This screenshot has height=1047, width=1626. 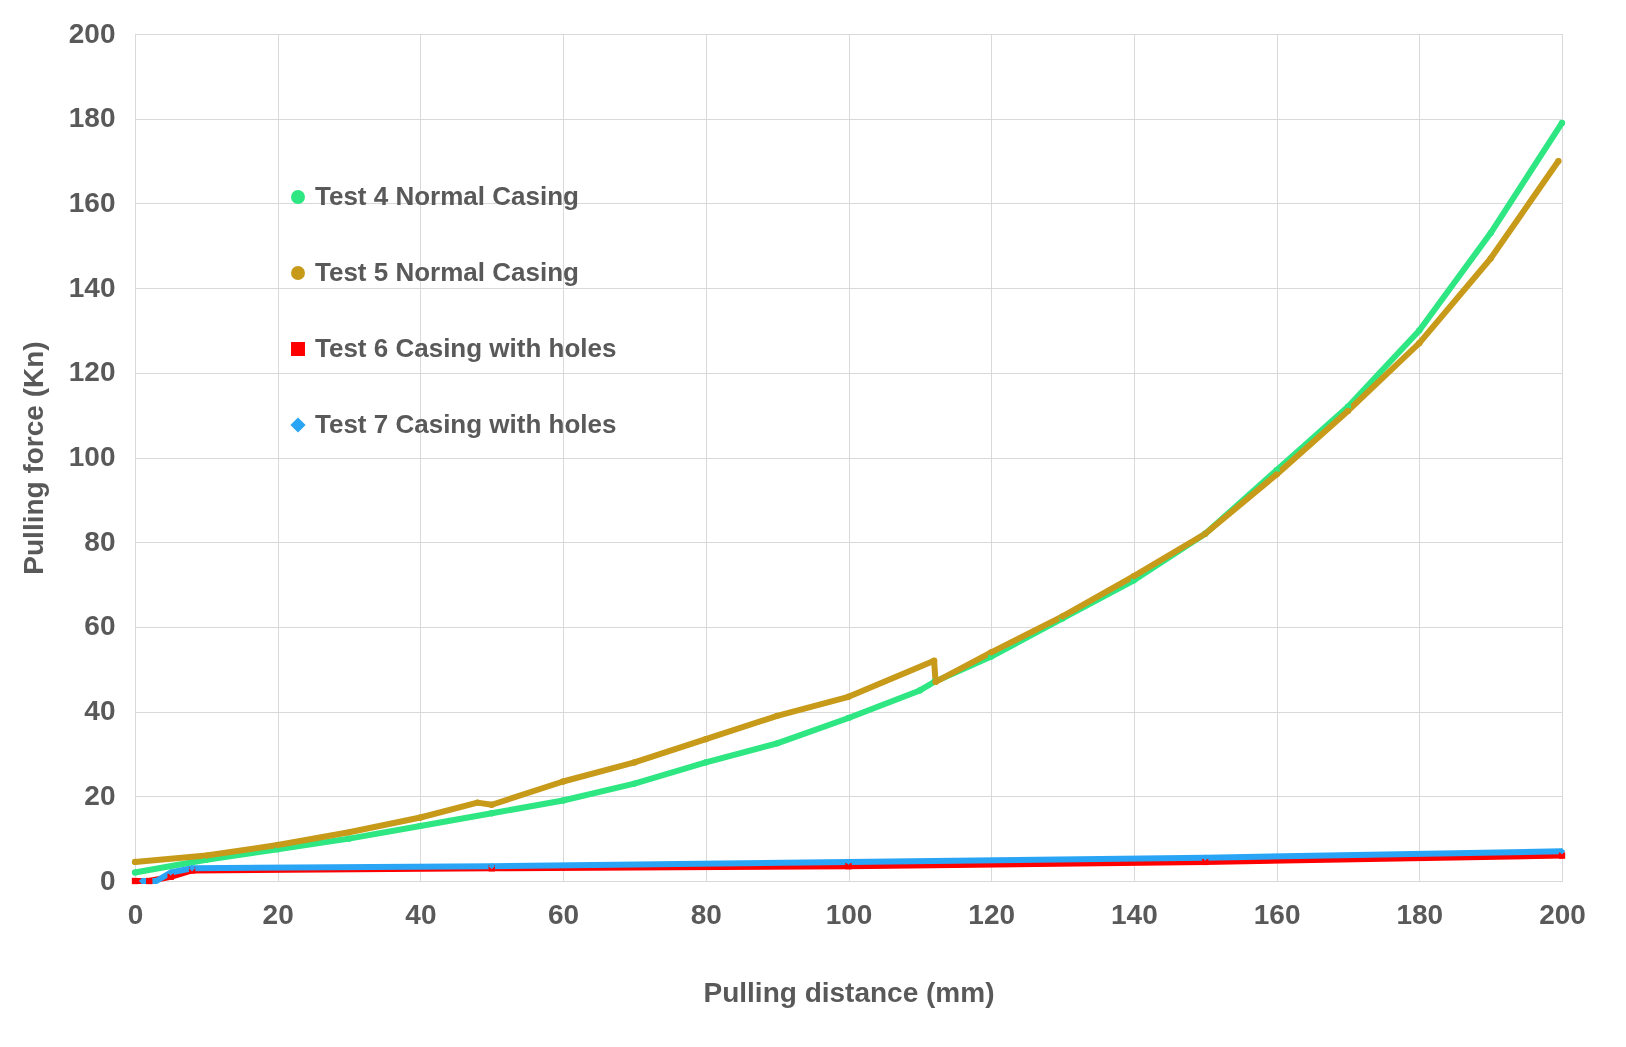 What do you see at coordinates (107, 880) in the screenshot?
I see `y-tick-label: 0` at bounding box center [107, 880].